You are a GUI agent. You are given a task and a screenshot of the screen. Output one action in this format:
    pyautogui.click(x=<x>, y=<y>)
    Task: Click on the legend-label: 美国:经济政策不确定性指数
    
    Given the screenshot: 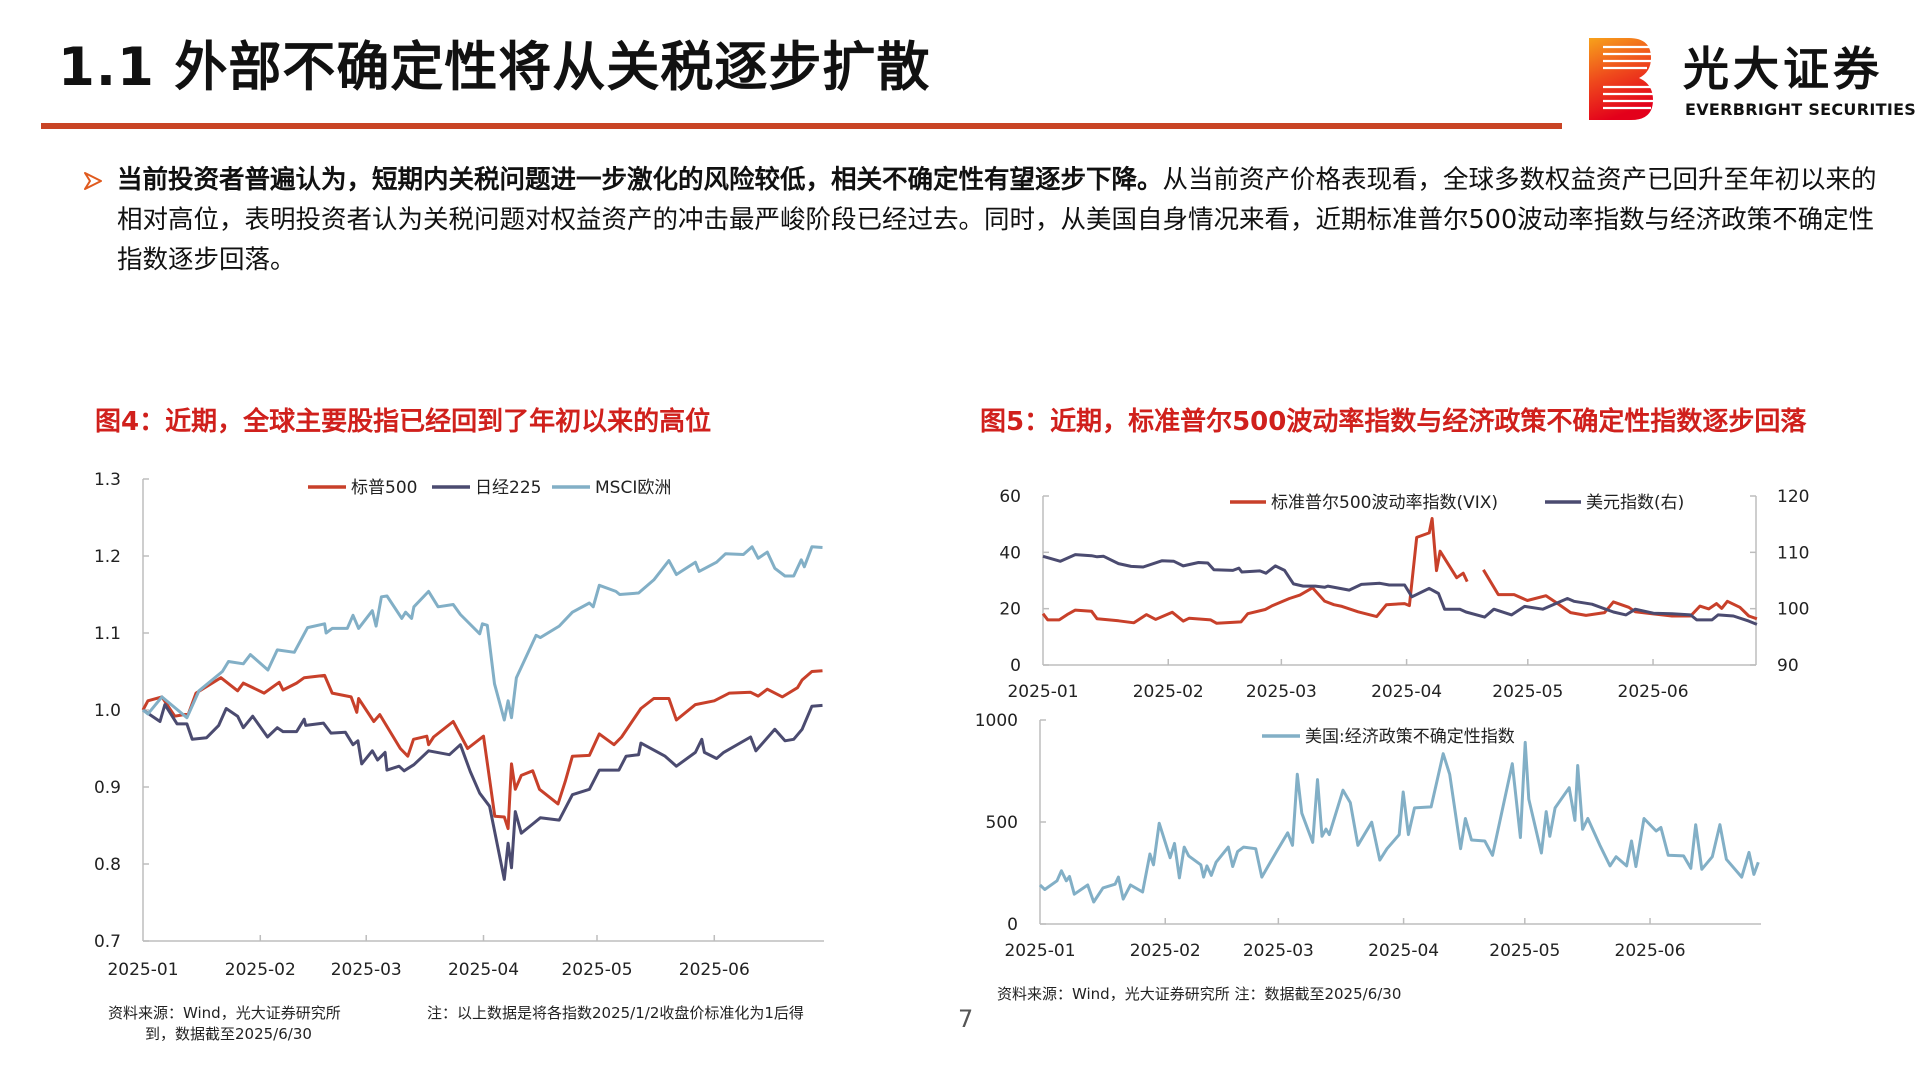 What is the action you would take?
    pyautogui.click(x=1410, y=737)
    